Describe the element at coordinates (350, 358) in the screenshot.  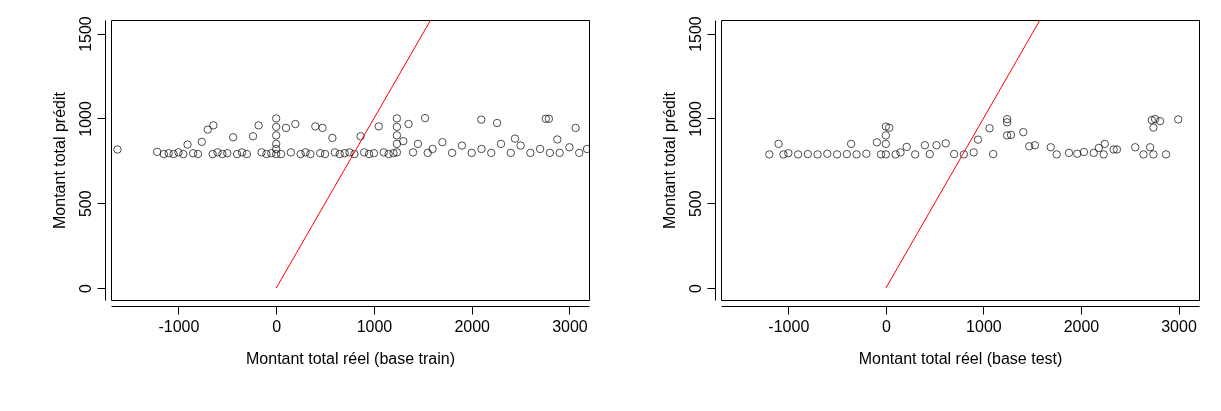
I see `x-axis-title: Montant total réel (base train)` at that location.